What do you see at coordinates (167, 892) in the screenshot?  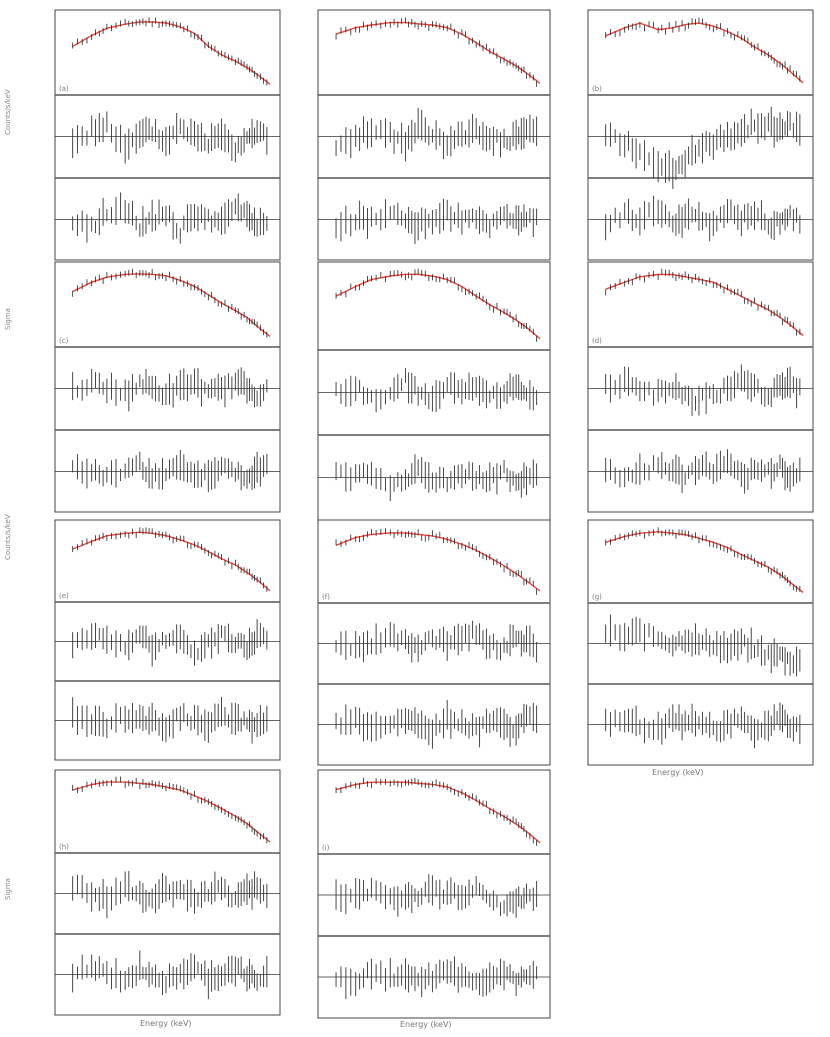 I see `panel-10-frame` at bounding box center [167, 892].